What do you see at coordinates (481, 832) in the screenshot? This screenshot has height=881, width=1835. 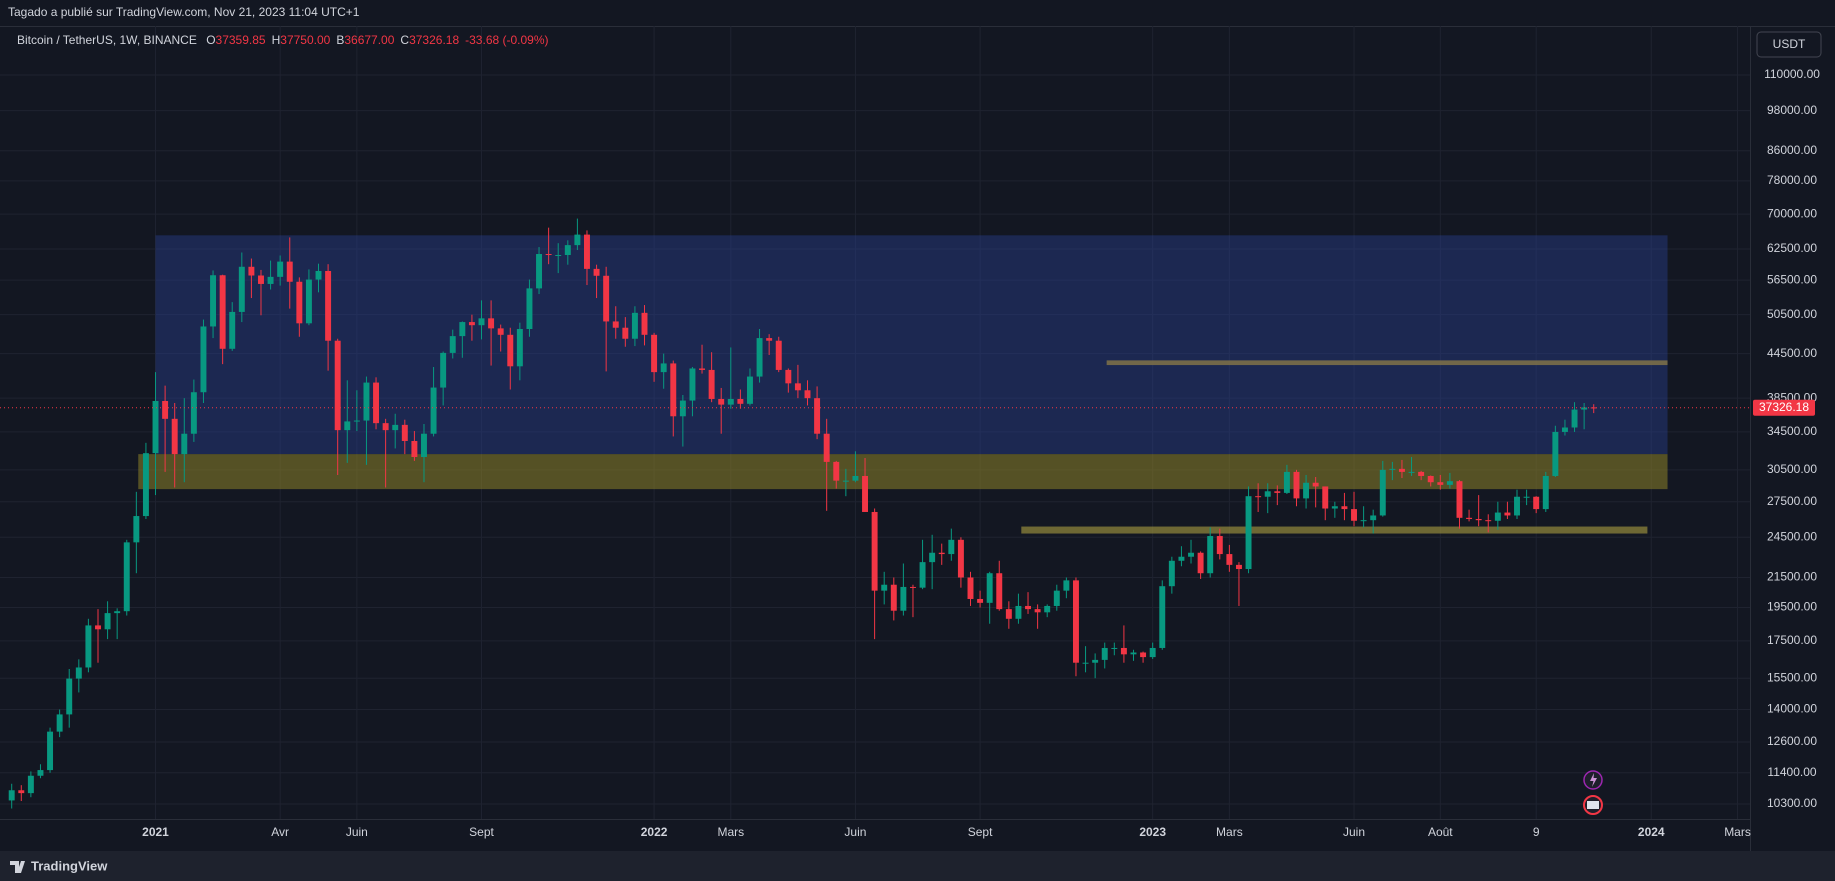 I see `x-tick-label: Sept` at bounding box center [481, 832].